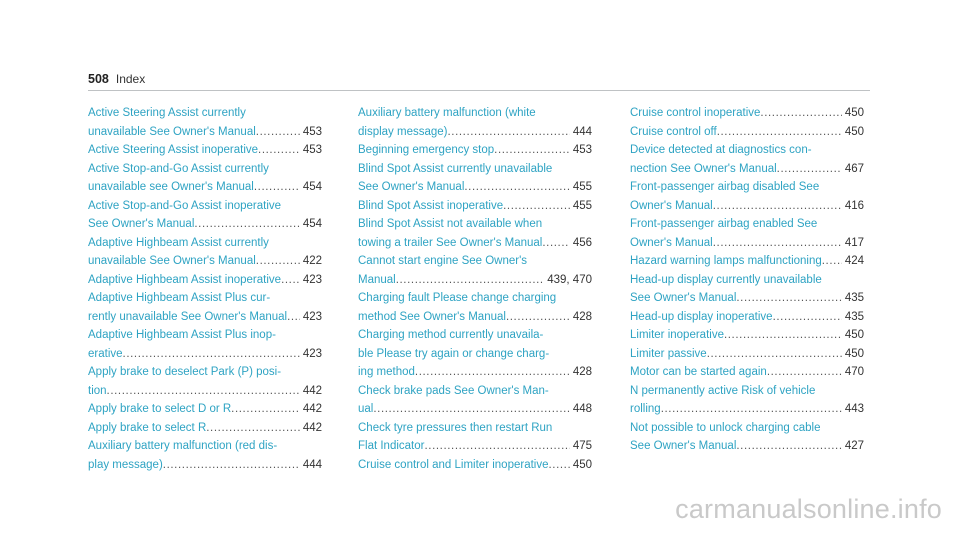 The width and height of the screenshot is (960, 533). What do you see at coordinates (455, 168) in the screenshot?
I see `index-entry-text: Blind Spot Assist currently unavailable` at bounding box center [455, 168].